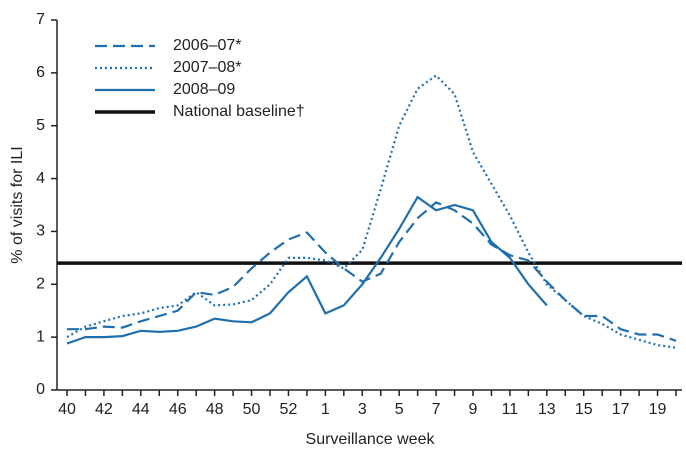  I want to click on x-tick-label: 3, so click(362, 409).